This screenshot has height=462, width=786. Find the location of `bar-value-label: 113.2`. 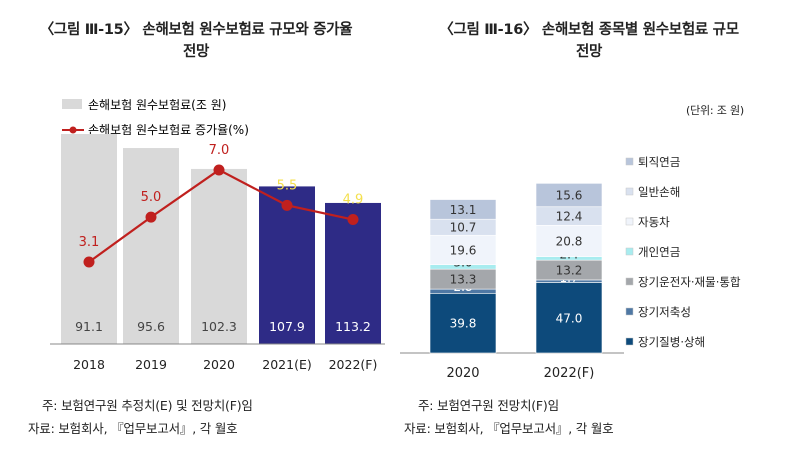

bar-value-label: 113.2 is located at coordinates (353, 326).